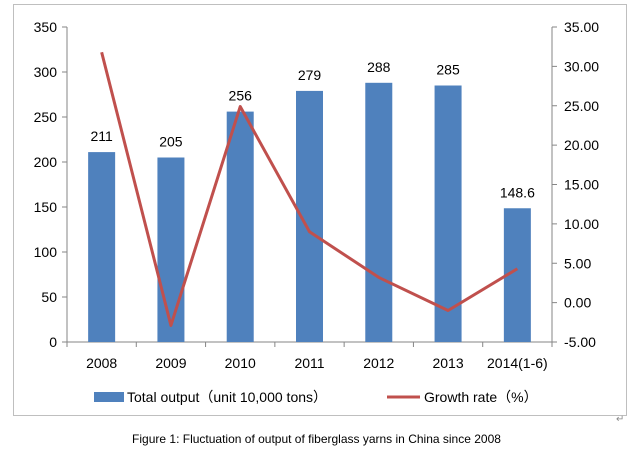 This screenshot has width=633, height=458. Describe the element at coordinates (241, 96) in the screenshot. I see `bar-data-label: 256` at that location.